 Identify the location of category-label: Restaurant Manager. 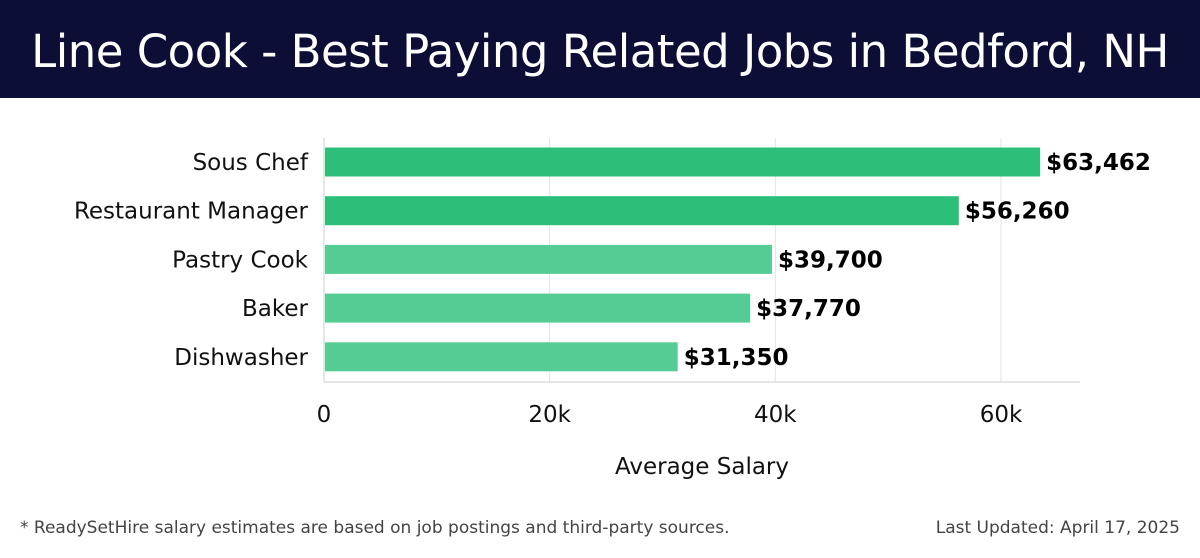
(191, 212).